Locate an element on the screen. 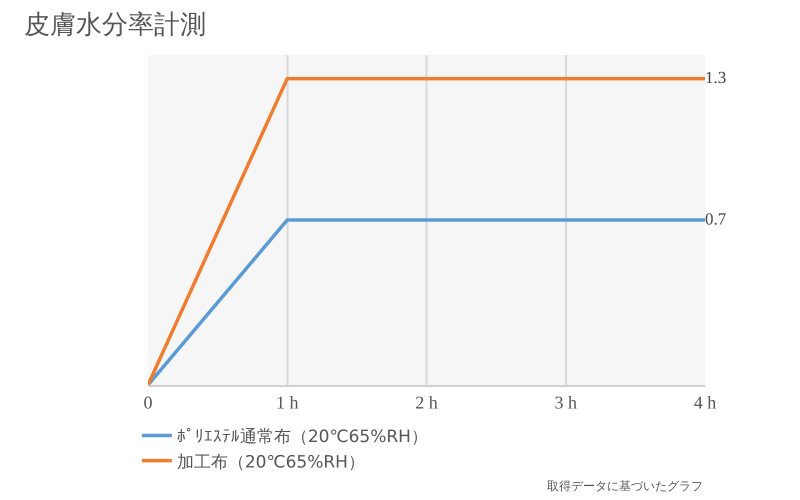  data-label: 0.7 is located at coordinates (716, 218).